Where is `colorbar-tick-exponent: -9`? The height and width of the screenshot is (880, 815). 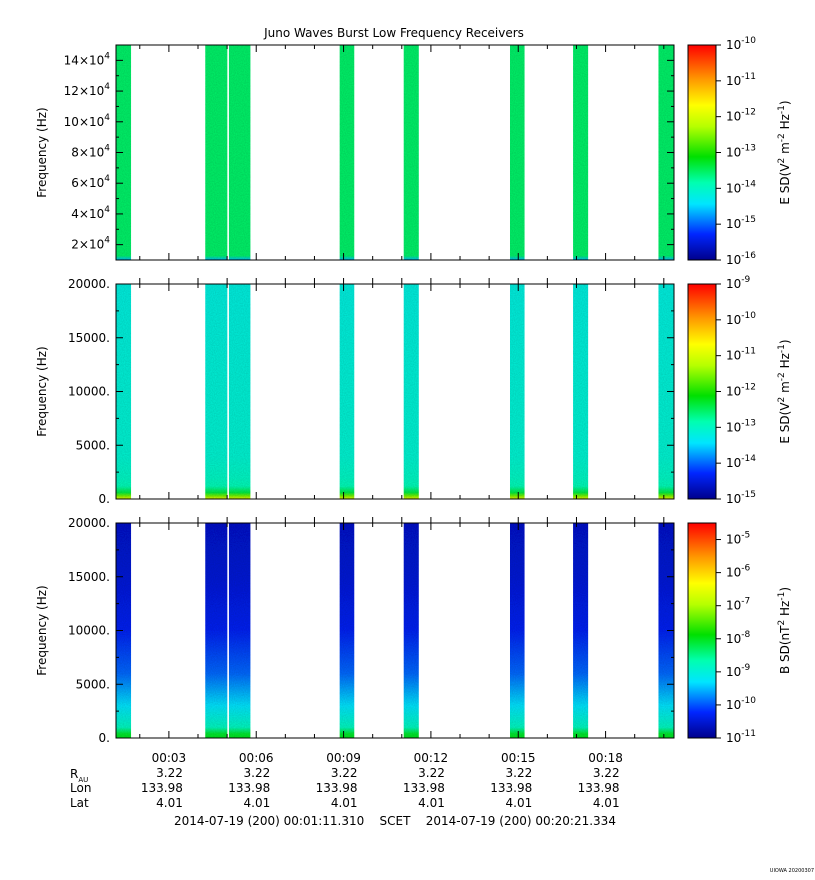
colorbar-tick-exponent: -9 is located at coordinates (745, 280).